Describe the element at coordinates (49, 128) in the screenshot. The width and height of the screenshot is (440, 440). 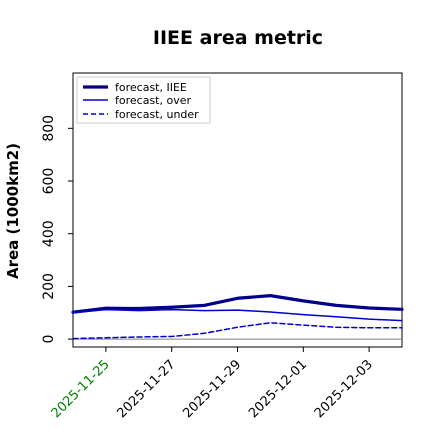
I see `y-tick-label: 800` at that location.